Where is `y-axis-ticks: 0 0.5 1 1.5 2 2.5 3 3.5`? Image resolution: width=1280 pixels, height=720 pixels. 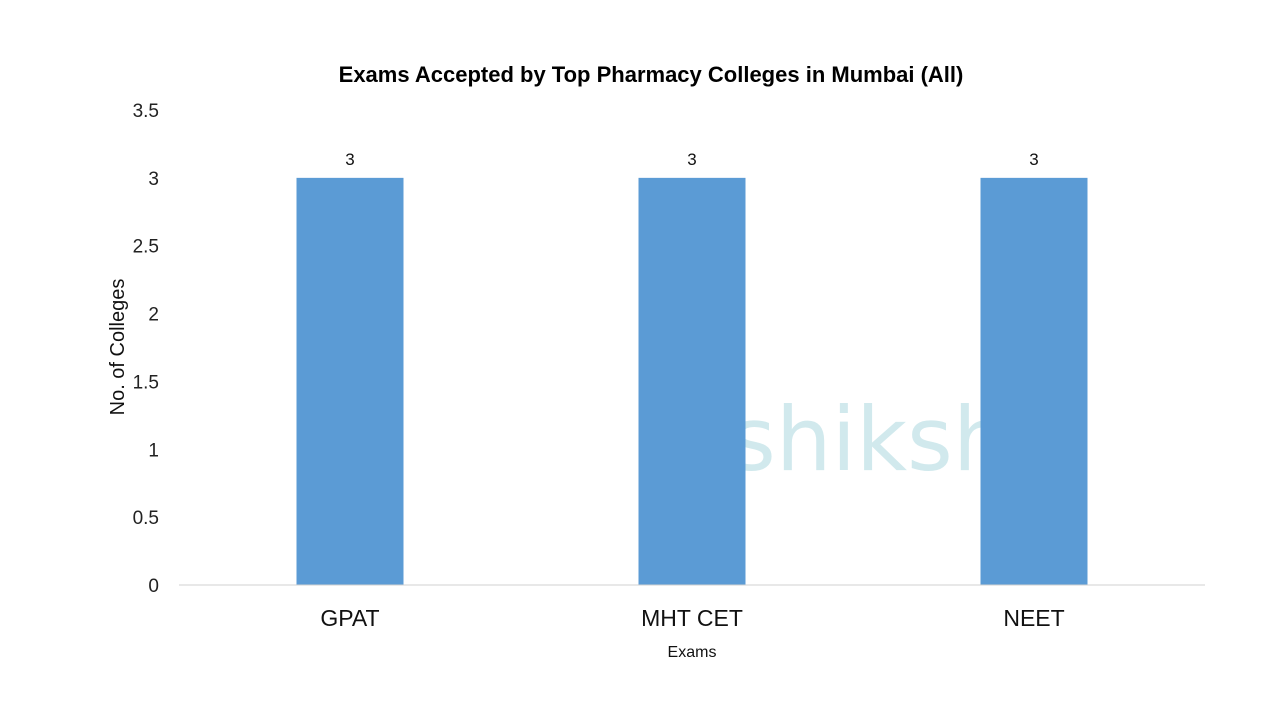
y-axis-ticks: 0 0.5 1 1.5 2 2.5 3 3.5 is located at coordinates (146, 349).